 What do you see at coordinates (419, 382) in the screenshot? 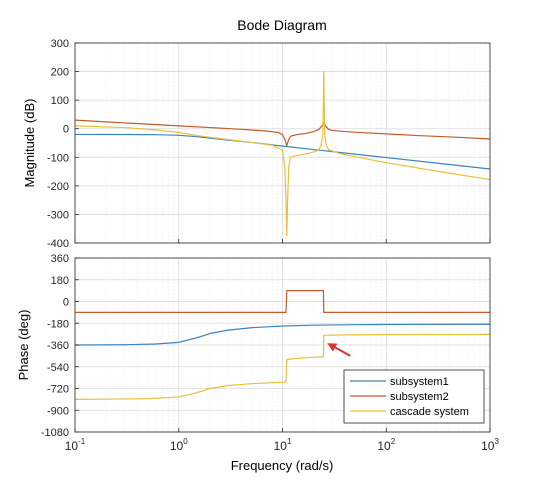
I see `legend-label-subsystem1: subsystem1` at bounding box center [419, 382].